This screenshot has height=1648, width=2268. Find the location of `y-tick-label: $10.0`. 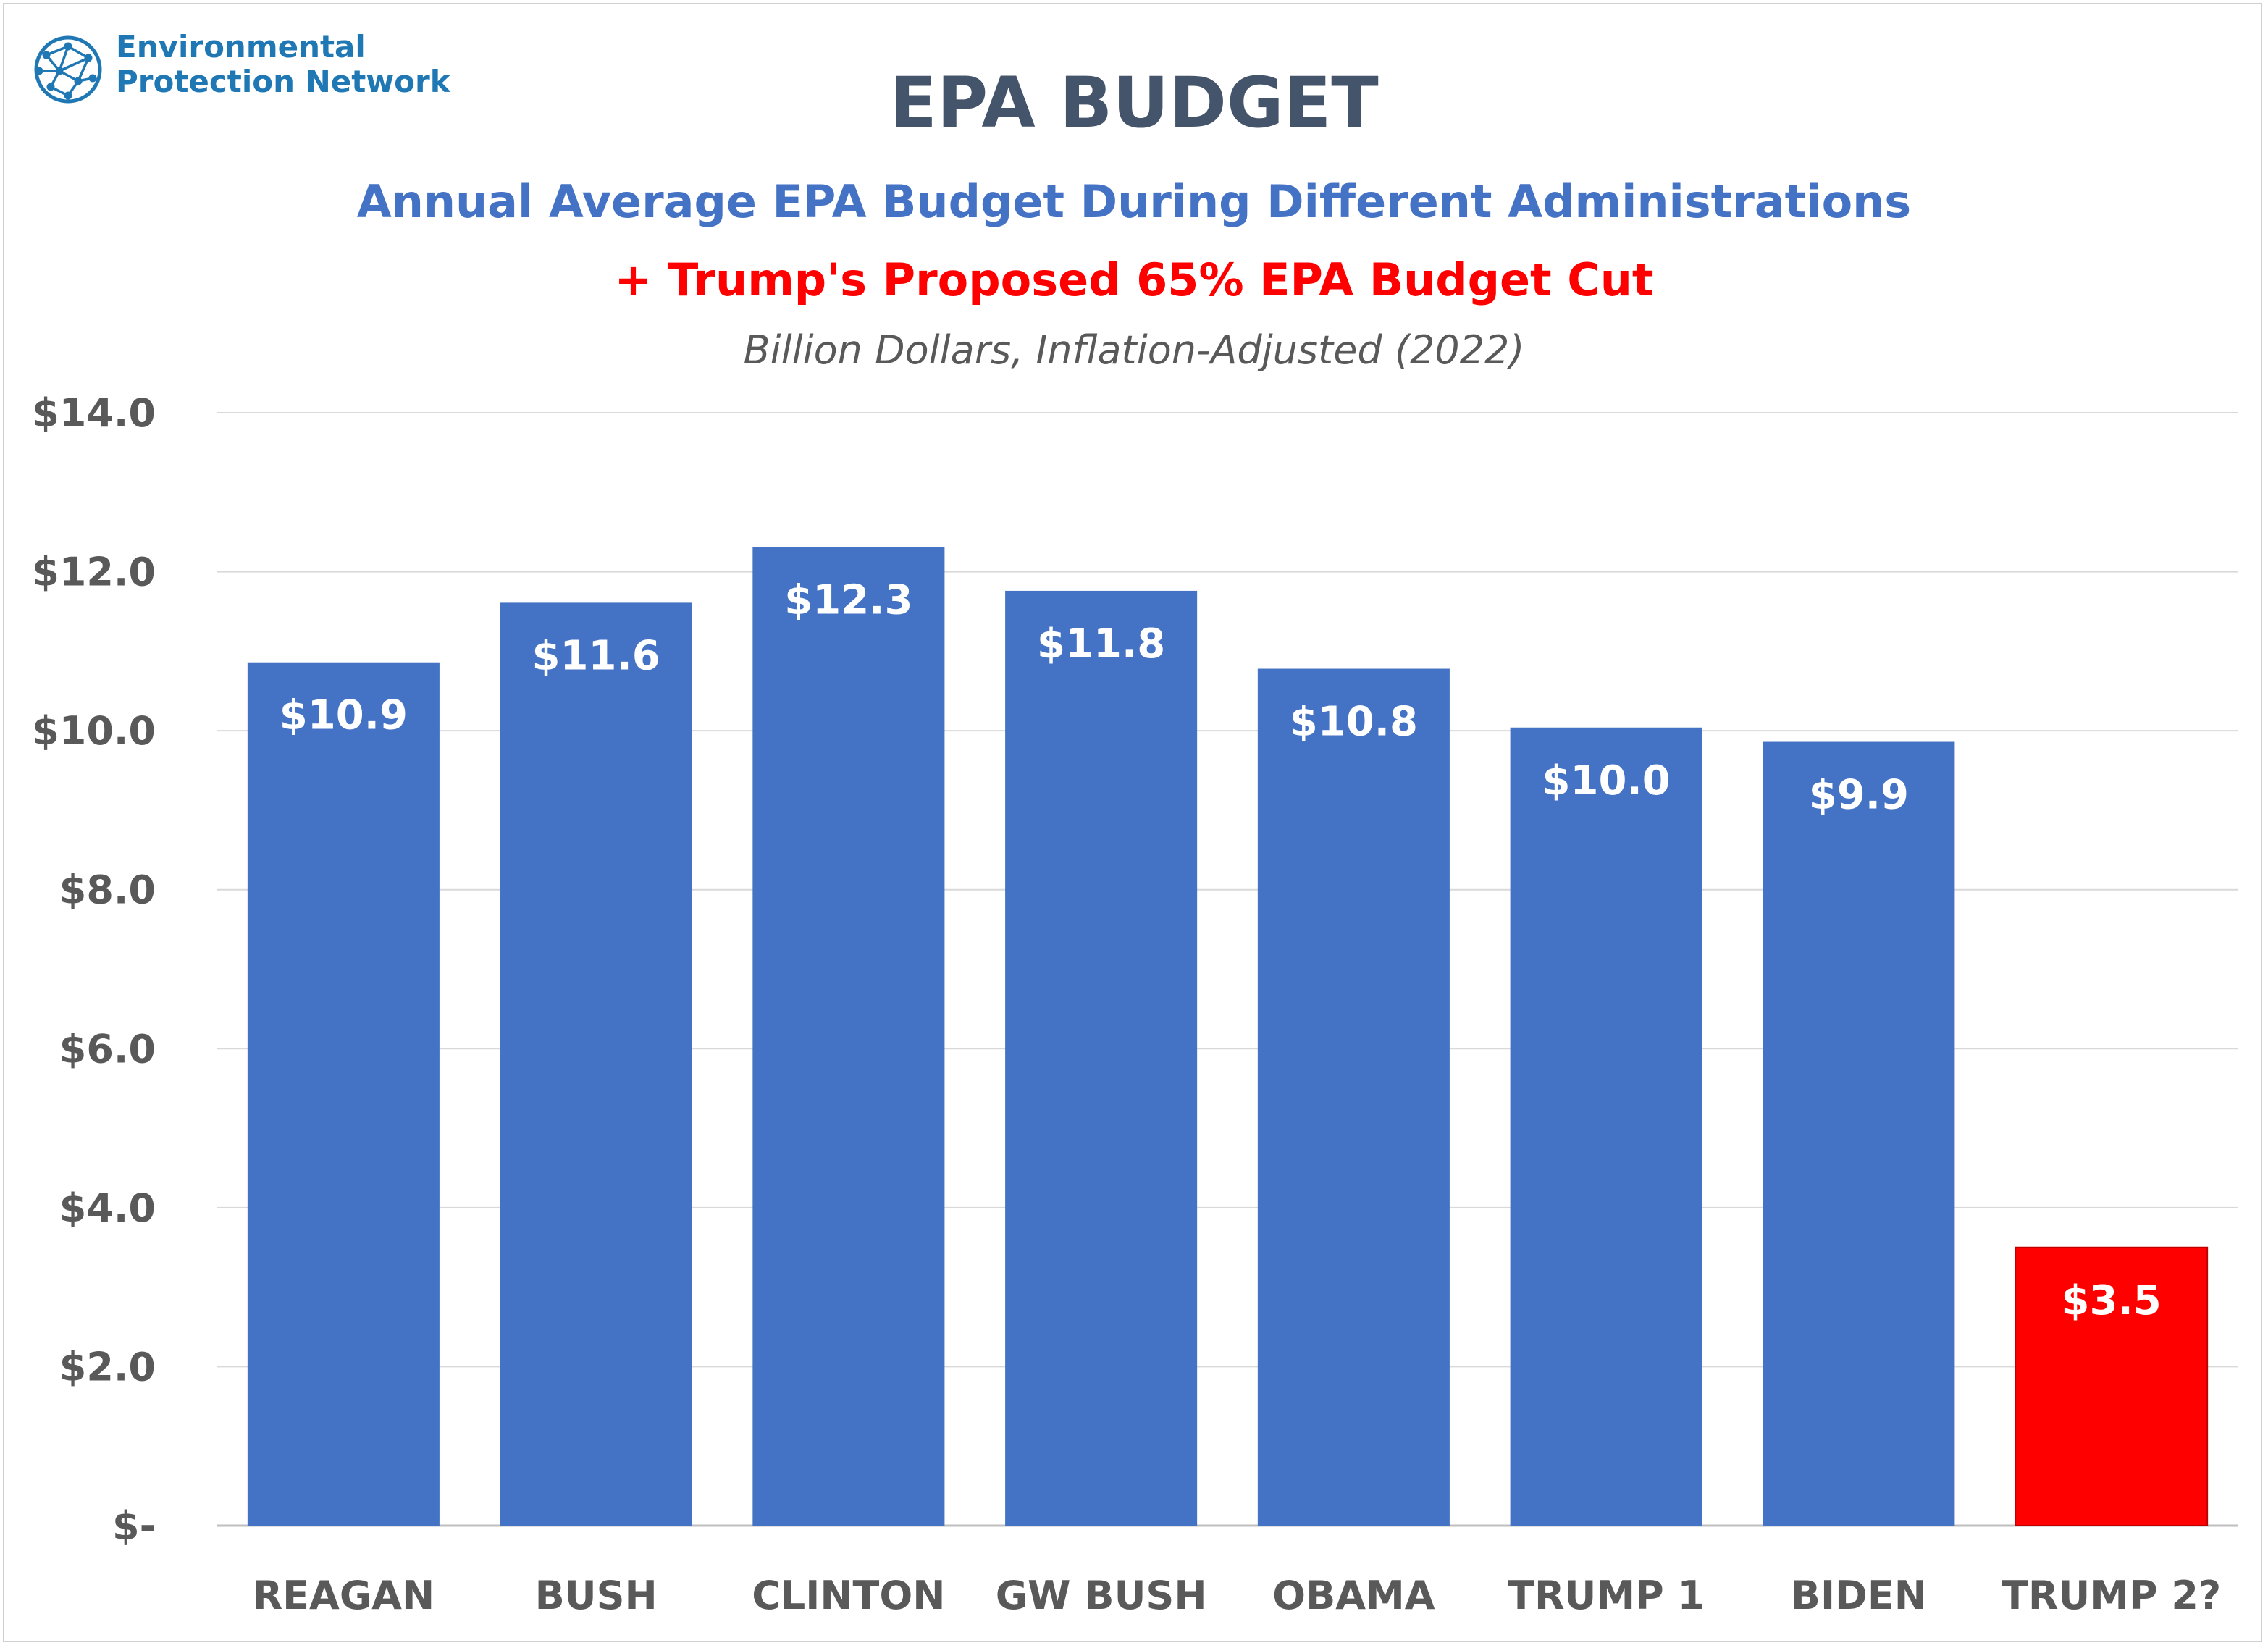

y-tick-label: $10.0 is located at coordinates (94, 731).